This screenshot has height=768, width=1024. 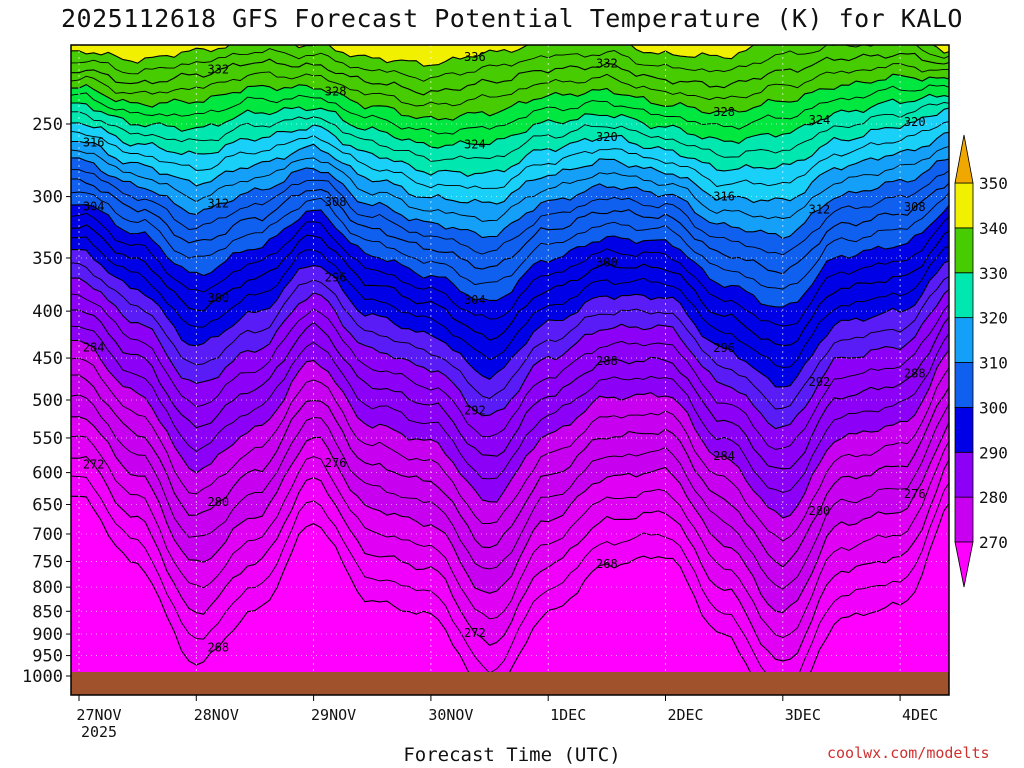 What do you see at coordinates (920, 715) in the screenshot?
I see `x-tick-label-4DEC: 4DEC` at bounding box center [920, 715].